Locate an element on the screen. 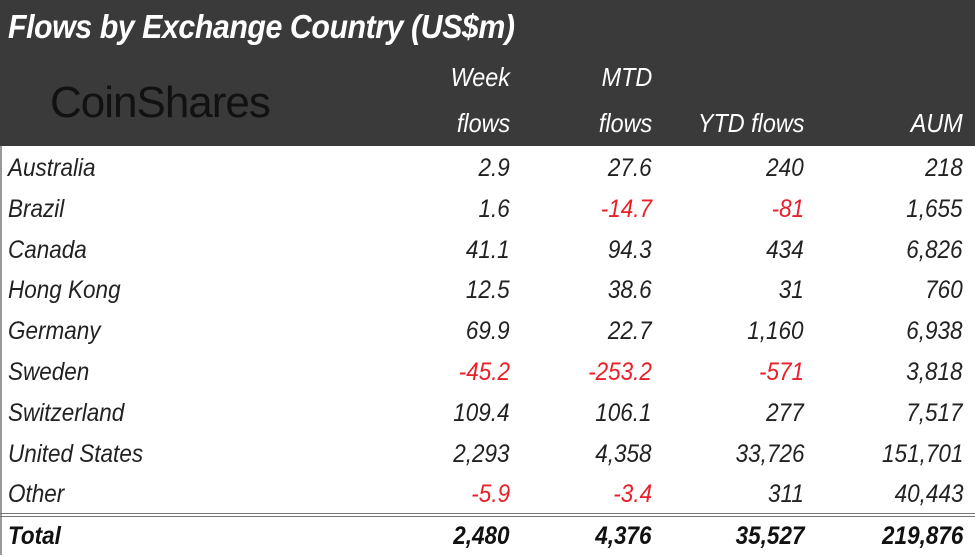 The image size is (975, 557). cell-mtd-flows: 27.6 is located at coordinates (630, 168).